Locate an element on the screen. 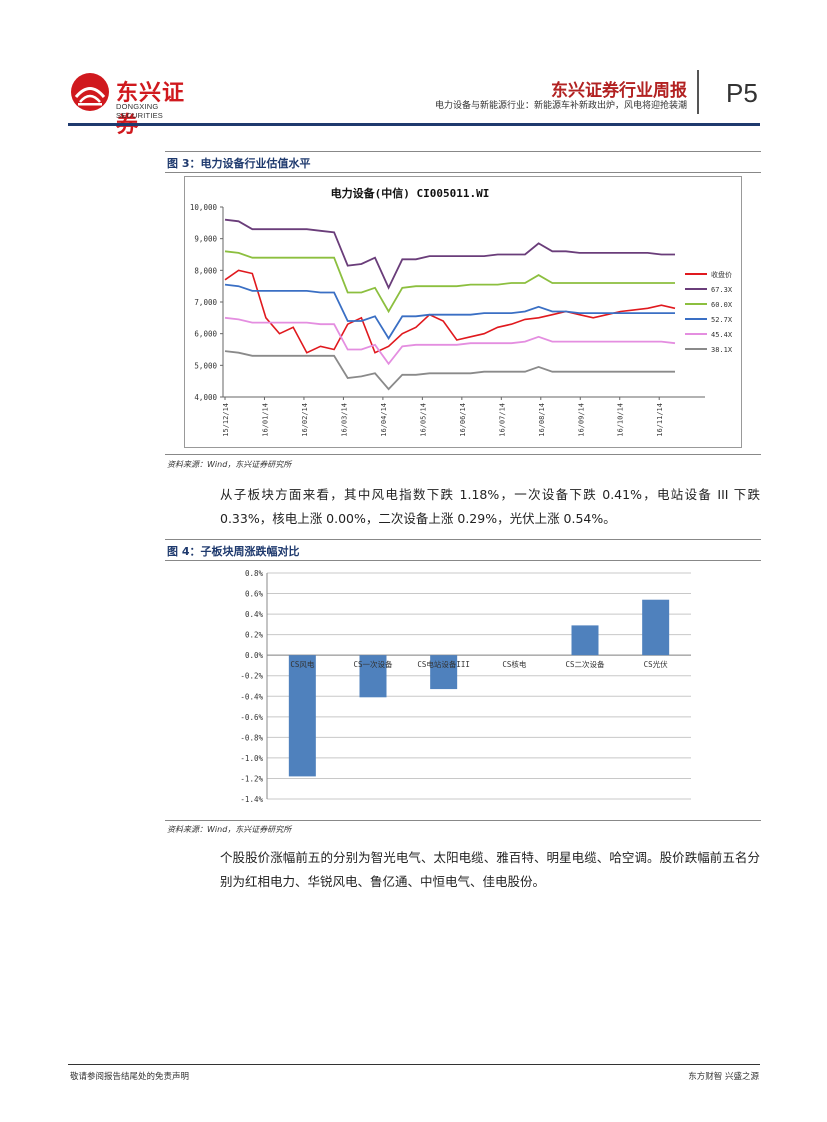 The width and height of the screenshot is (827, 1122). chart-title: 电力设备(中信) CI005011.WI is located at coordinates (410, 193).